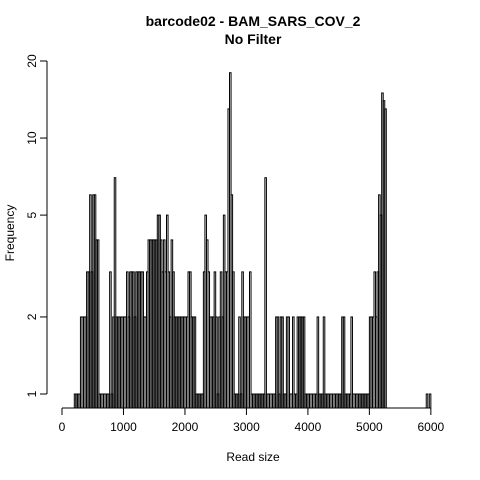 The width and height of the screenshot is (480, 480). Describe the element at coordinates (246, 427) in the screenshot. I see `x-tick-label: 3000` at that location.